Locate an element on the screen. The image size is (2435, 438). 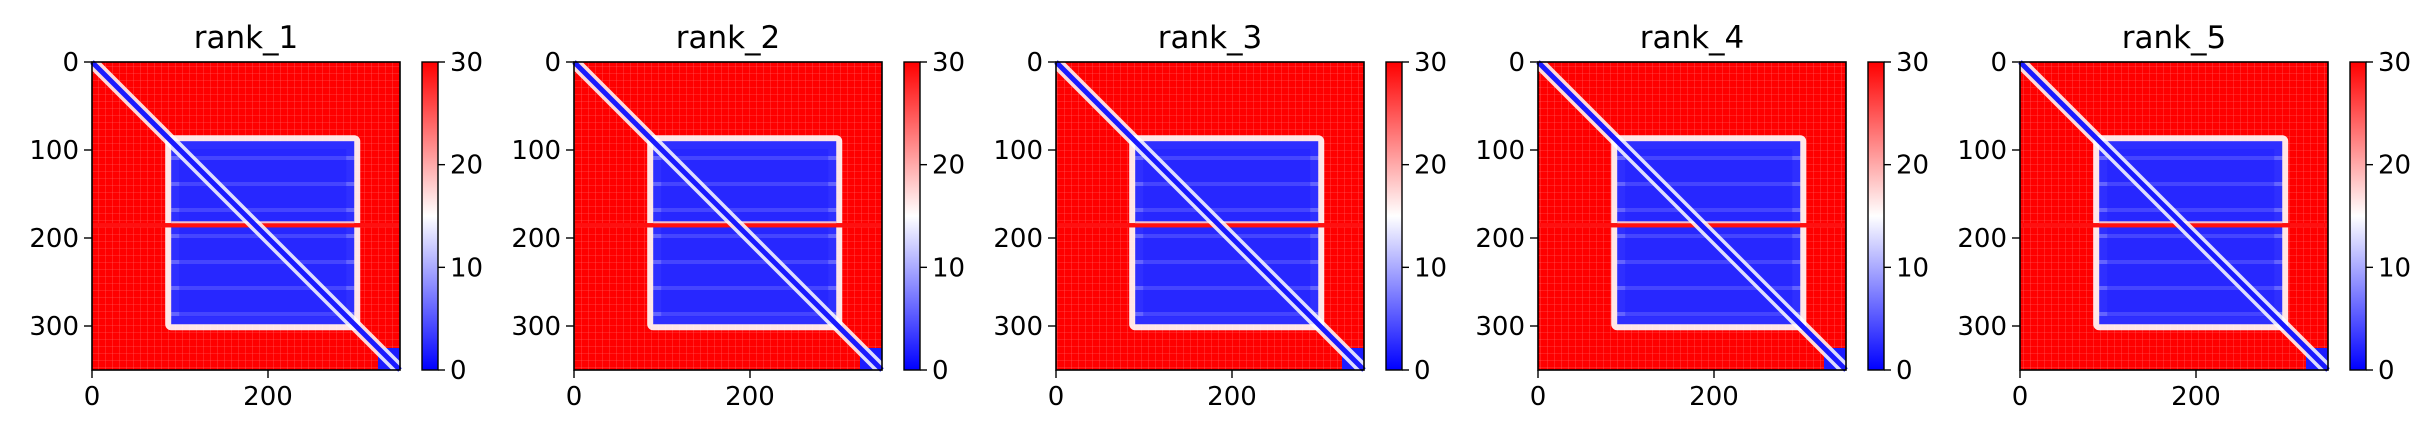
panel-title: rank_2 is located at coordinates (728, 38).